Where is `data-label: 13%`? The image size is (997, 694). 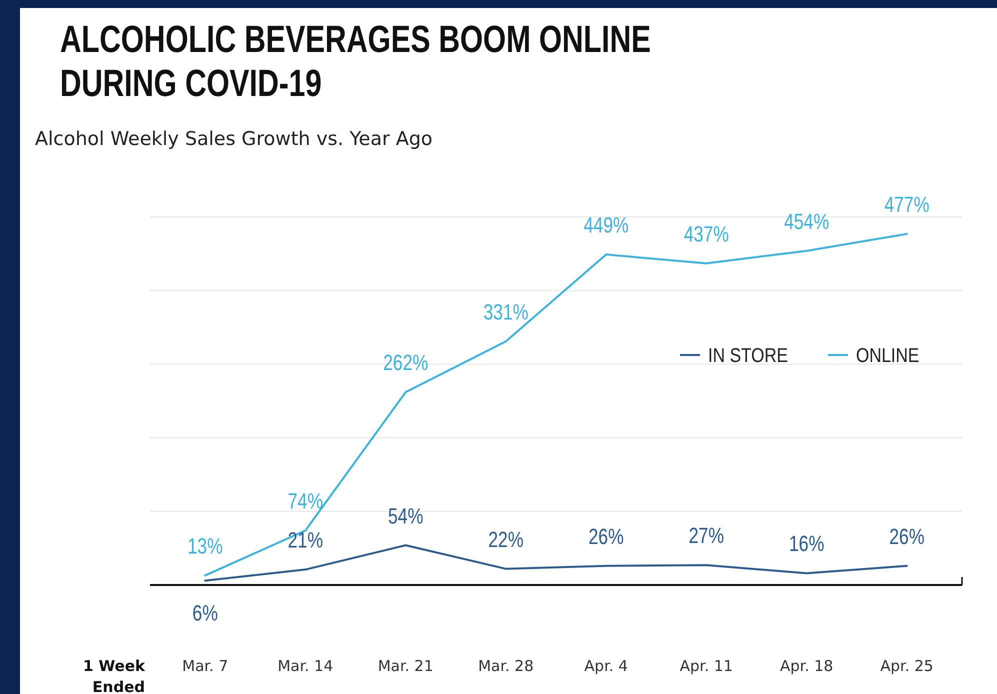
data-label: 13% is located at coordinates (205, 546).